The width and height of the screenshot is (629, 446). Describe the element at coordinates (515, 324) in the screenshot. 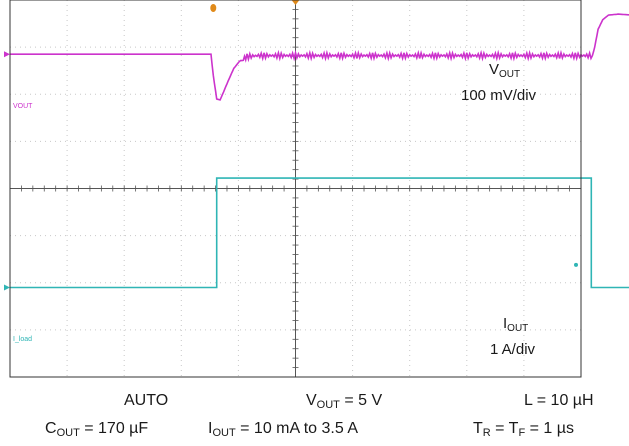

I see `iout-trace-label: IOUT` at that location.